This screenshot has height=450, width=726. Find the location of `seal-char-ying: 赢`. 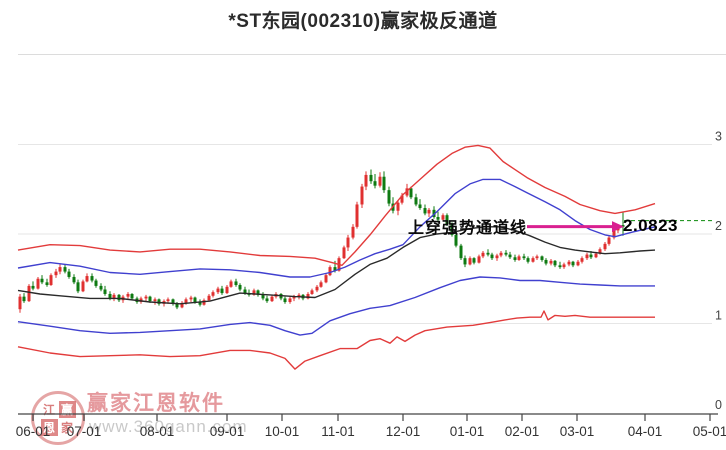

seal-char-ying: 赢 is located at coordinates (67, 409).